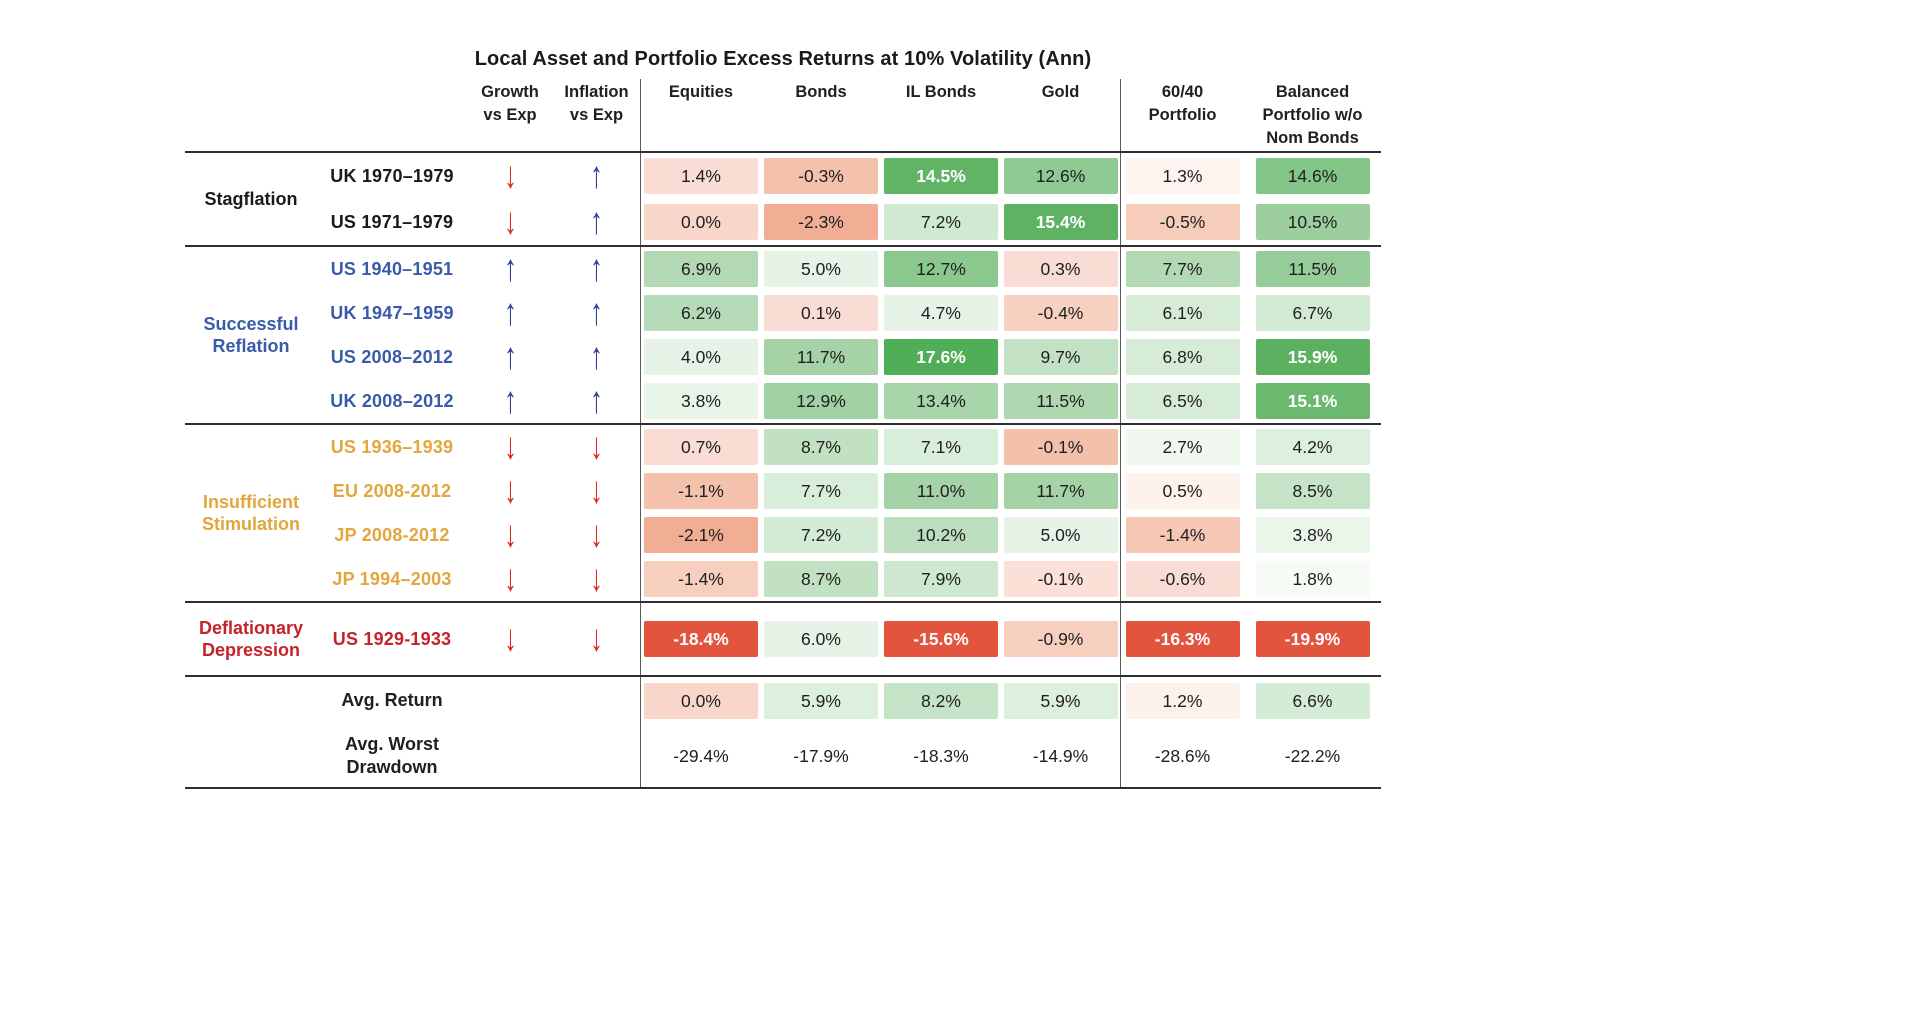 The height and width of the screenshot is (1023, 1920). What do you see at coordinates (392, 446) in the screenshot?
I see `row-label: US 1936–1939` at bounding box center [392, 446].